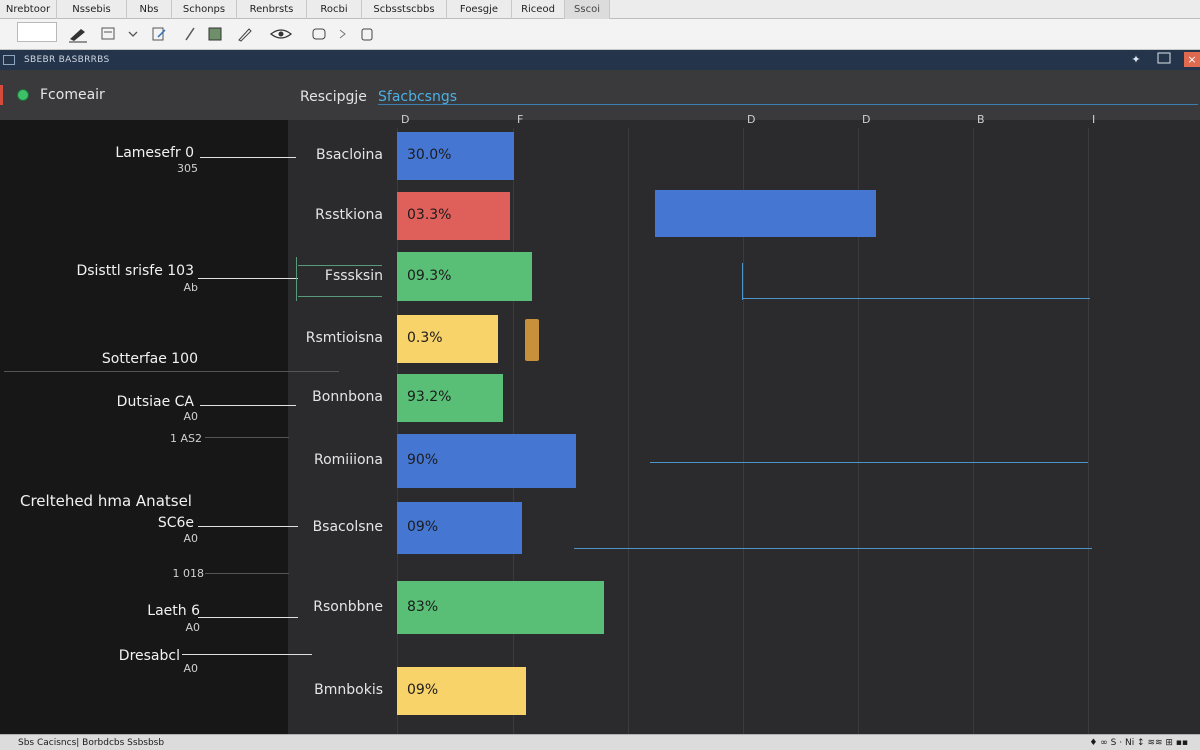 The height and width of the screenshot is (750, 1200). What do you see at coordinates (479, 9) in the screenshot?
I see `menu-tab-7: Foesgje` at bounding box center [479, 9].